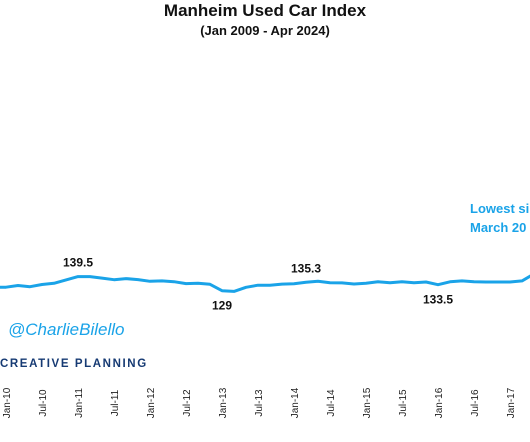 The image size is (530, 442). What do you see at coordinates (265, 30) in the screenshot?
I see `chart-subtitle: (Jan 2009 - Apr 2024)` at bounding box center [265, 30].